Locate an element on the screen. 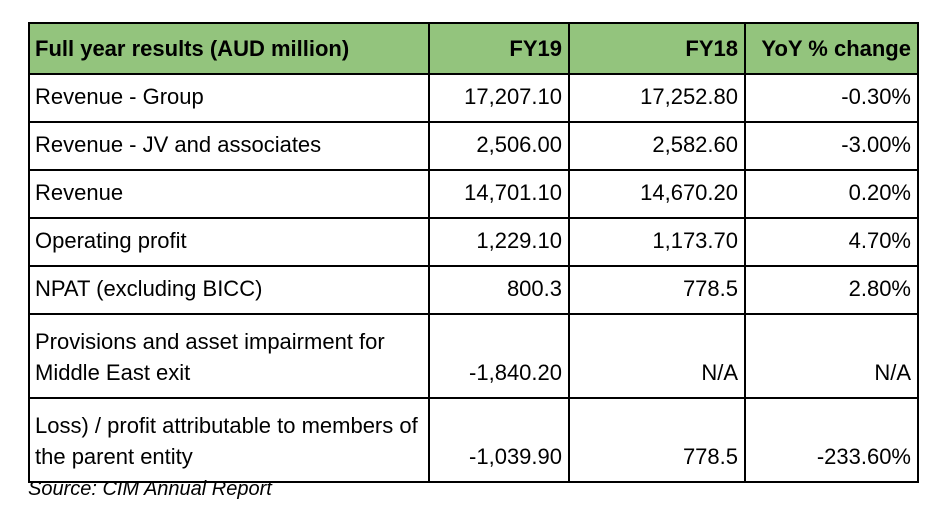 This screenshot has width=936, height=508. fy19-value: 1,229.10 is located at coordinates (499, 242).